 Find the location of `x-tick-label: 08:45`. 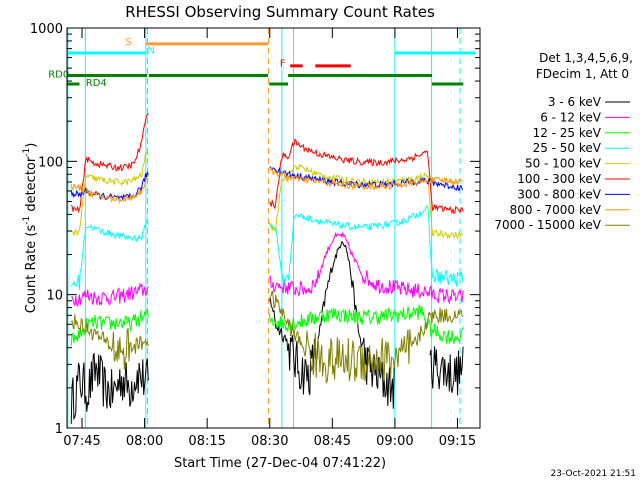

x-tick-label: 08:45 is located at coordinates (332, 441).